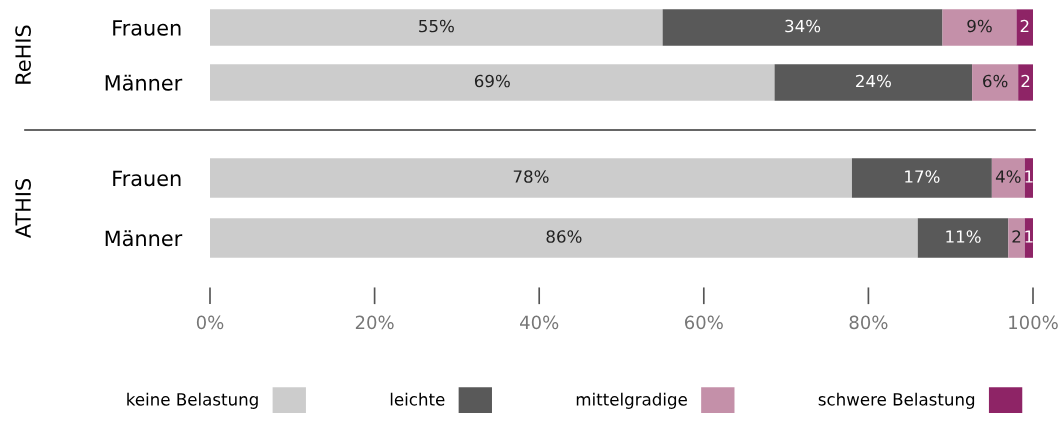  Describe the element at coordinates (1033, 322) in the screenshot. I see `x-tick-label: 100%` at that location.